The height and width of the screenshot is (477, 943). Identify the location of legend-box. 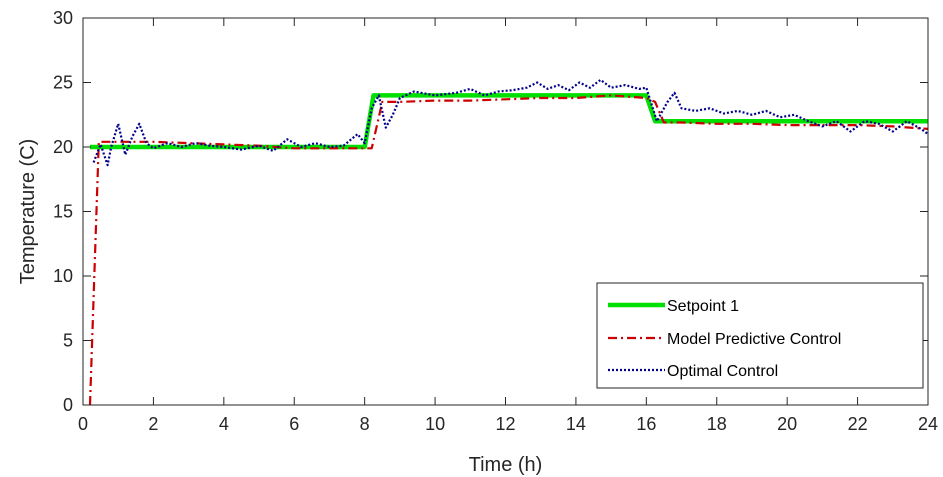
(760, 335).